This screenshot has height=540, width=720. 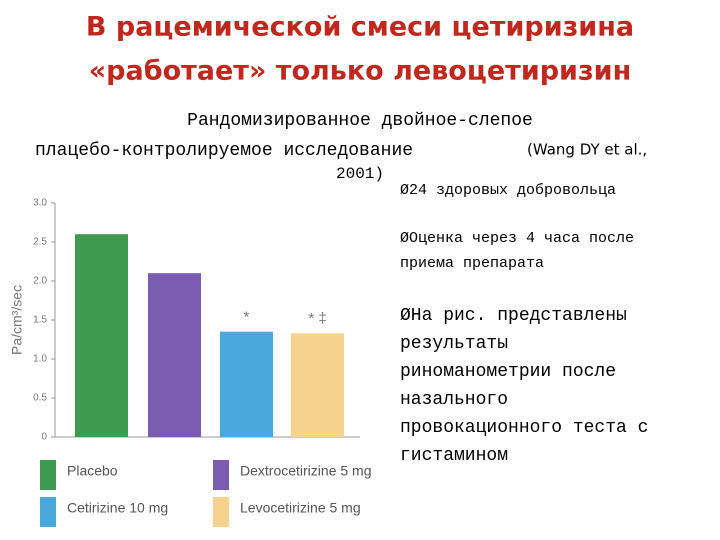 I want to click on legend-label: Placebo, so click(x=92, y=471).